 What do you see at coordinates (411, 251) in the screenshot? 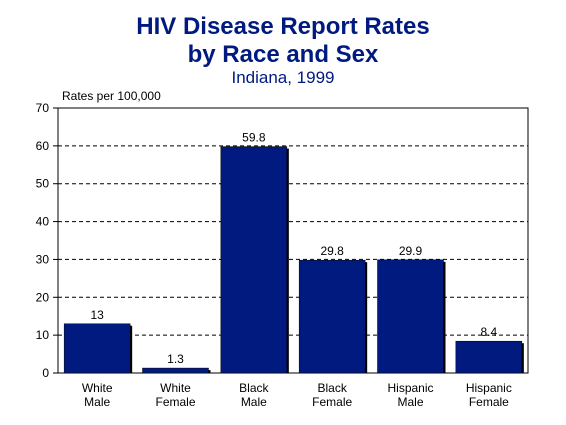
I see `data-label: 29.9` at bounding box center [411, 251].